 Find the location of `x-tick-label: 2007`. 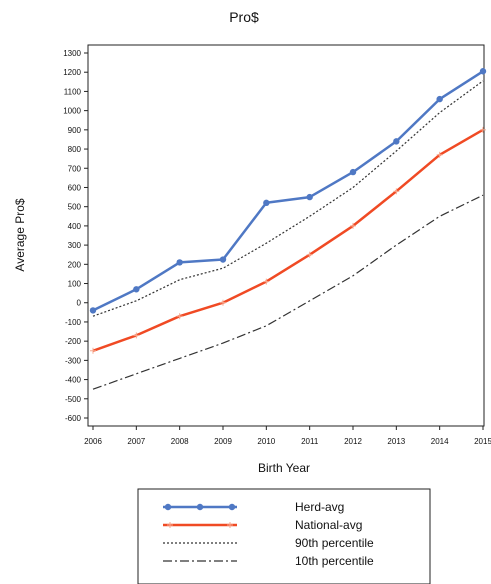

x-tick-label: 2007 is located at coordinates (136, 441).